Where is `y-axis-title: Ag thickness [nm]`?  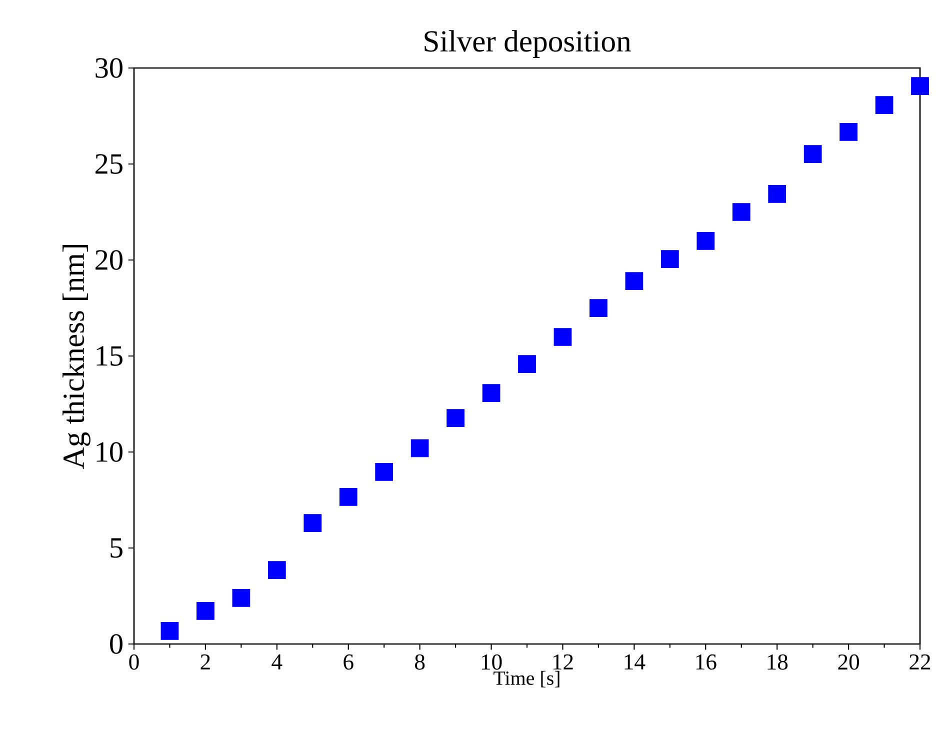
y-axis-title: Ag thickness [nm] is located at coordinates (76, 356).